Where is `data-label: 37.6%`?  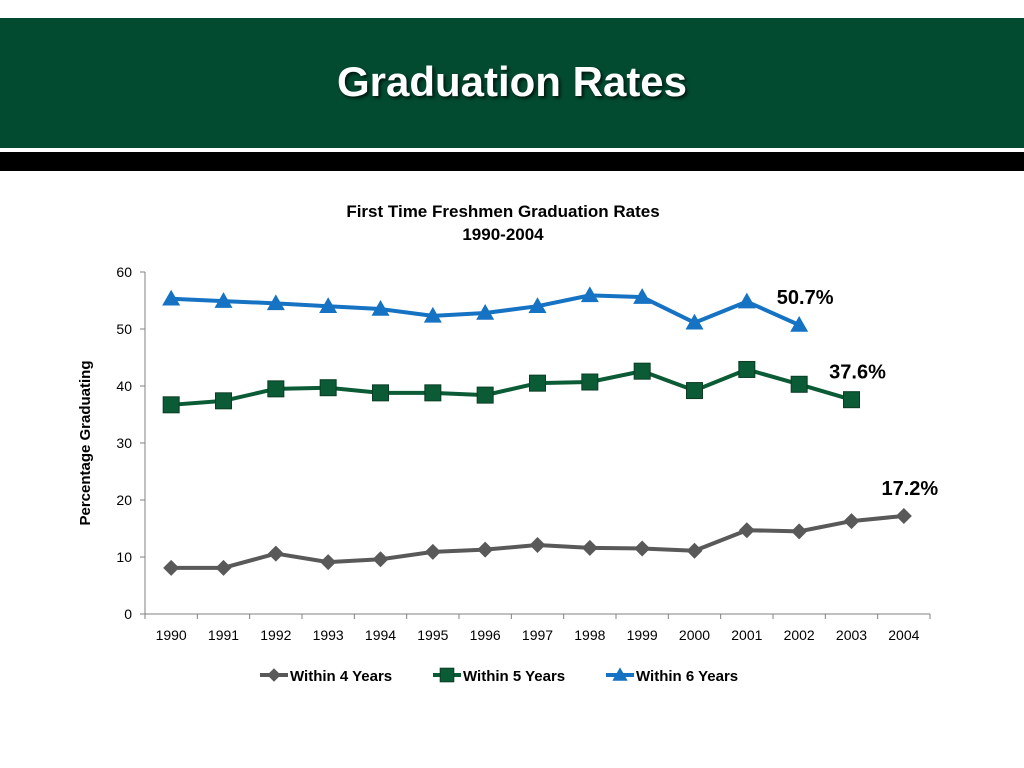 data-label: 37.6% is located at coordinates (857, 373).